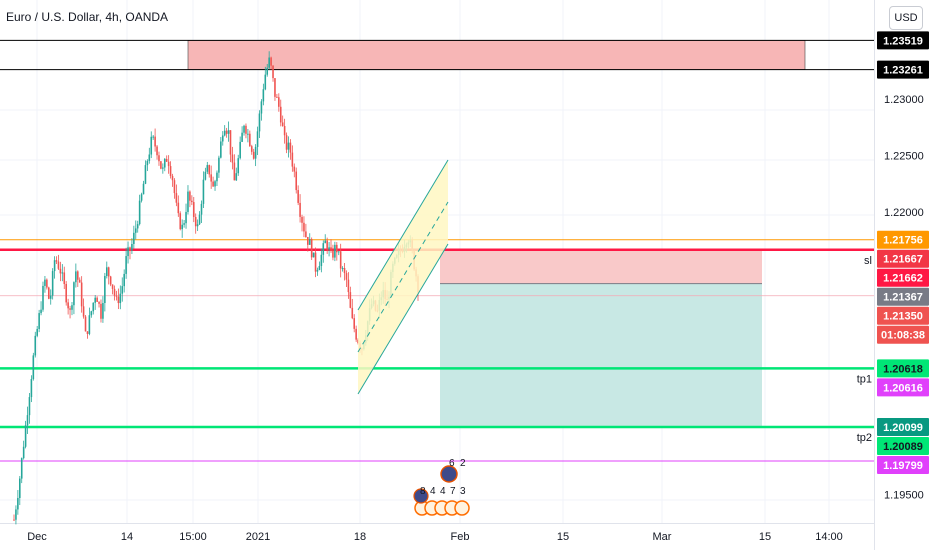 The height and width of the screenshot is (550, 932). I want to click on take-profit-zone, so click(601, 355).